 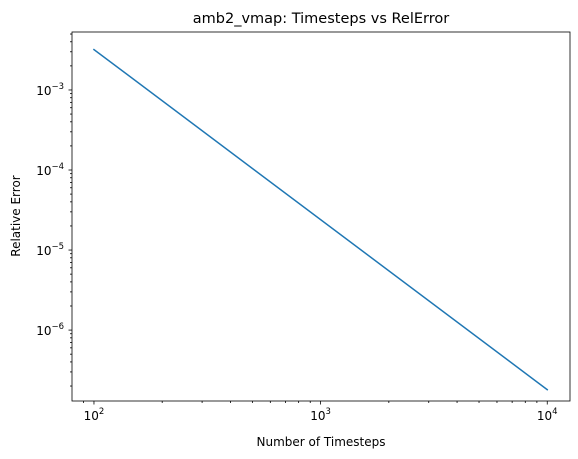 What do you see at coordinates (50, 90) in the screenshot?
I see `y-tick-label: 10⁻³` at bounding box center [50, 90].